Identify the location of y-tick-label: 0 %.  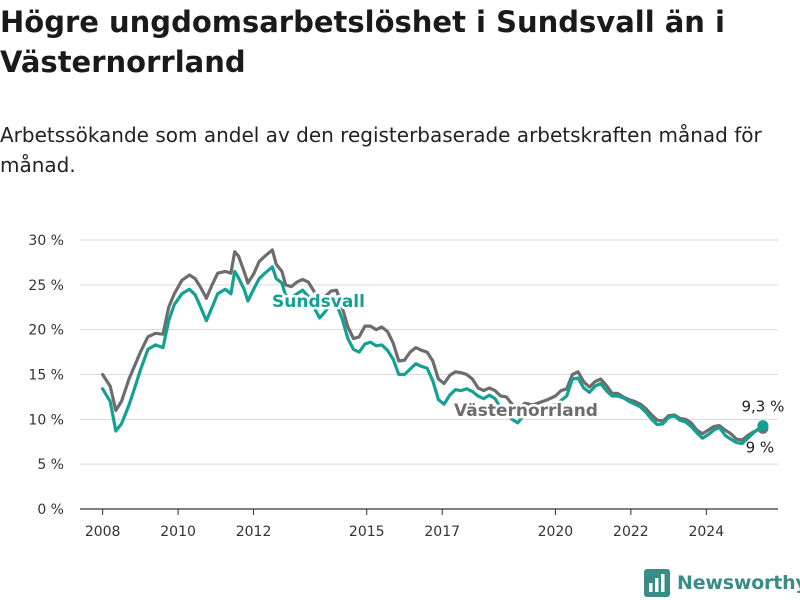
(50, 510).